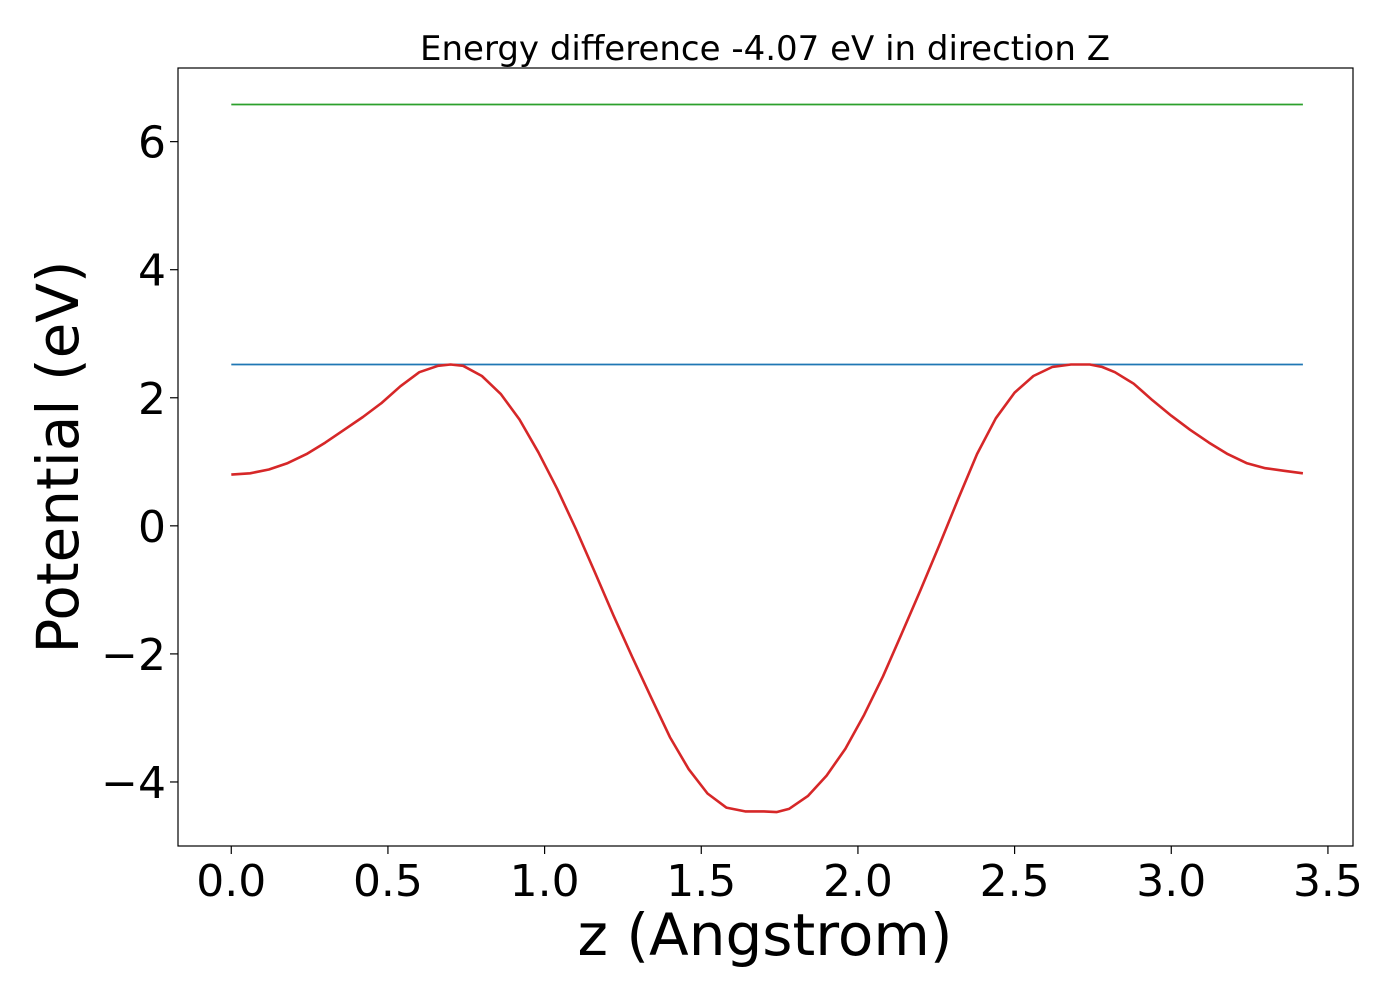 The height and width of the screenshot is (1000, 1400). What do you see at coordinates (388, 881) in the screenshot?
I see `x-tick-label: 0.5` at bounding box center [388, 881].